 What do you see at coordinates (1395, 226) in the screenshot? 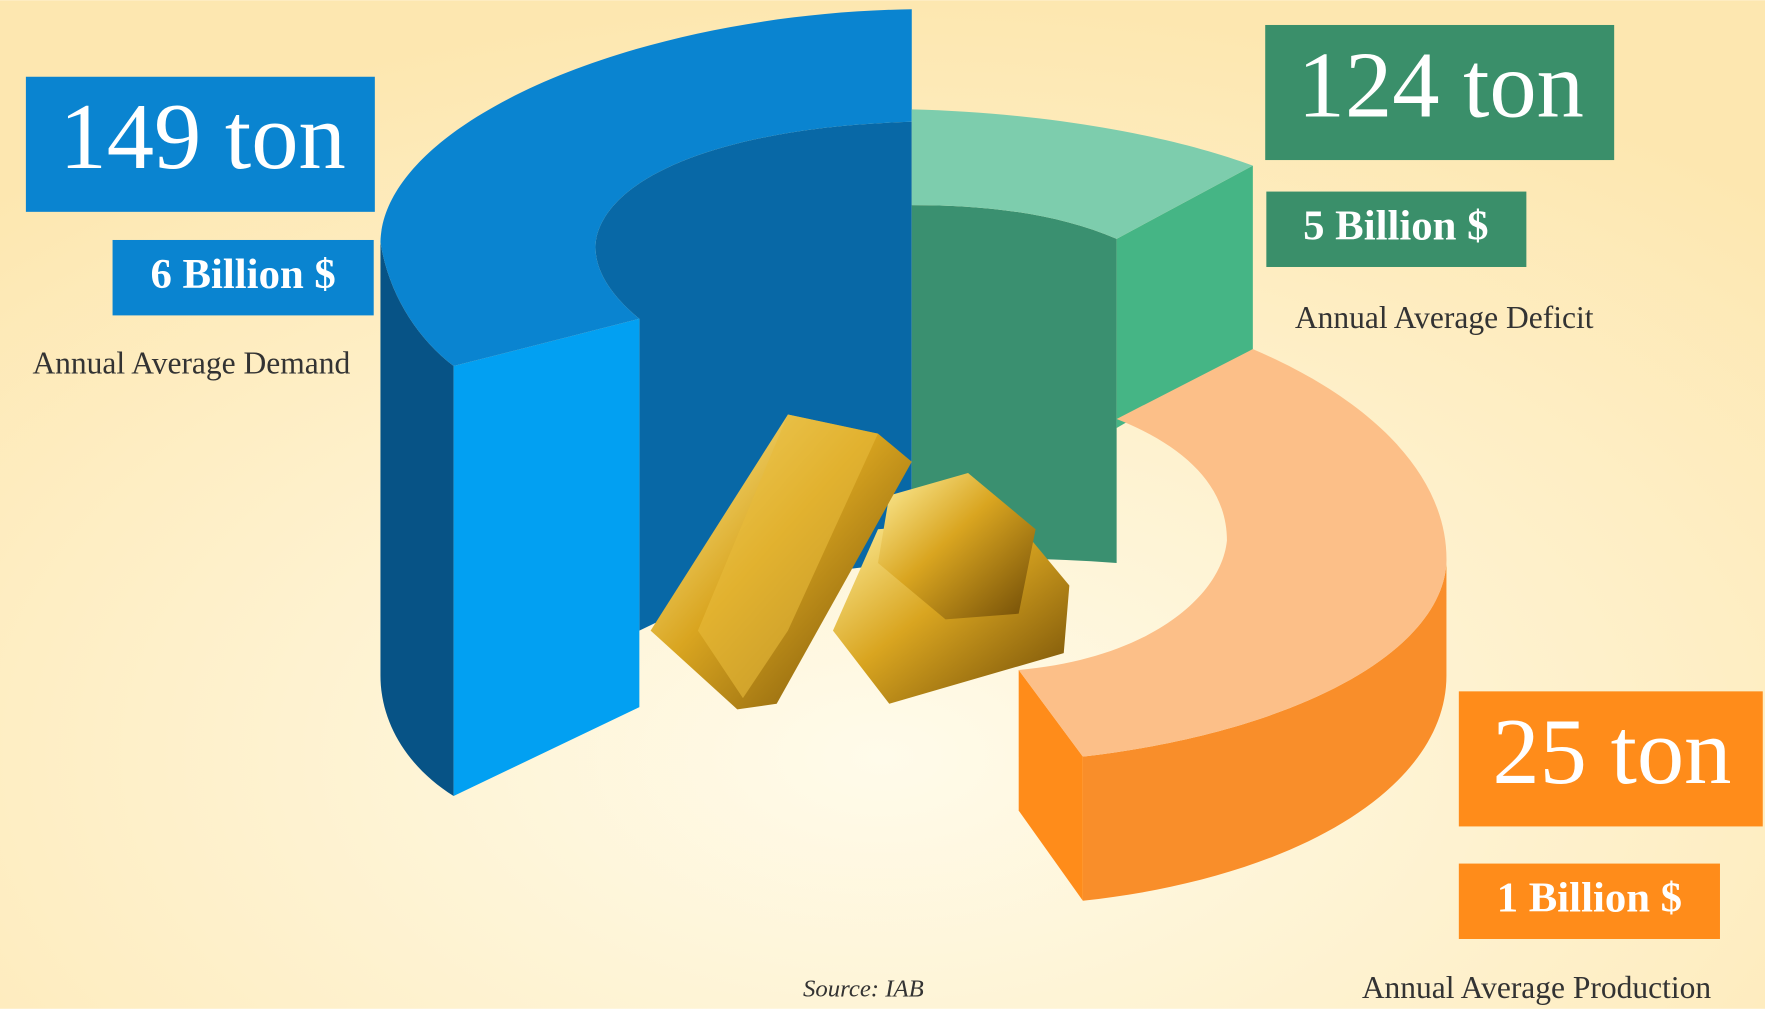
I see `value: 5 Billion $` at bounding box center [1395, 226].